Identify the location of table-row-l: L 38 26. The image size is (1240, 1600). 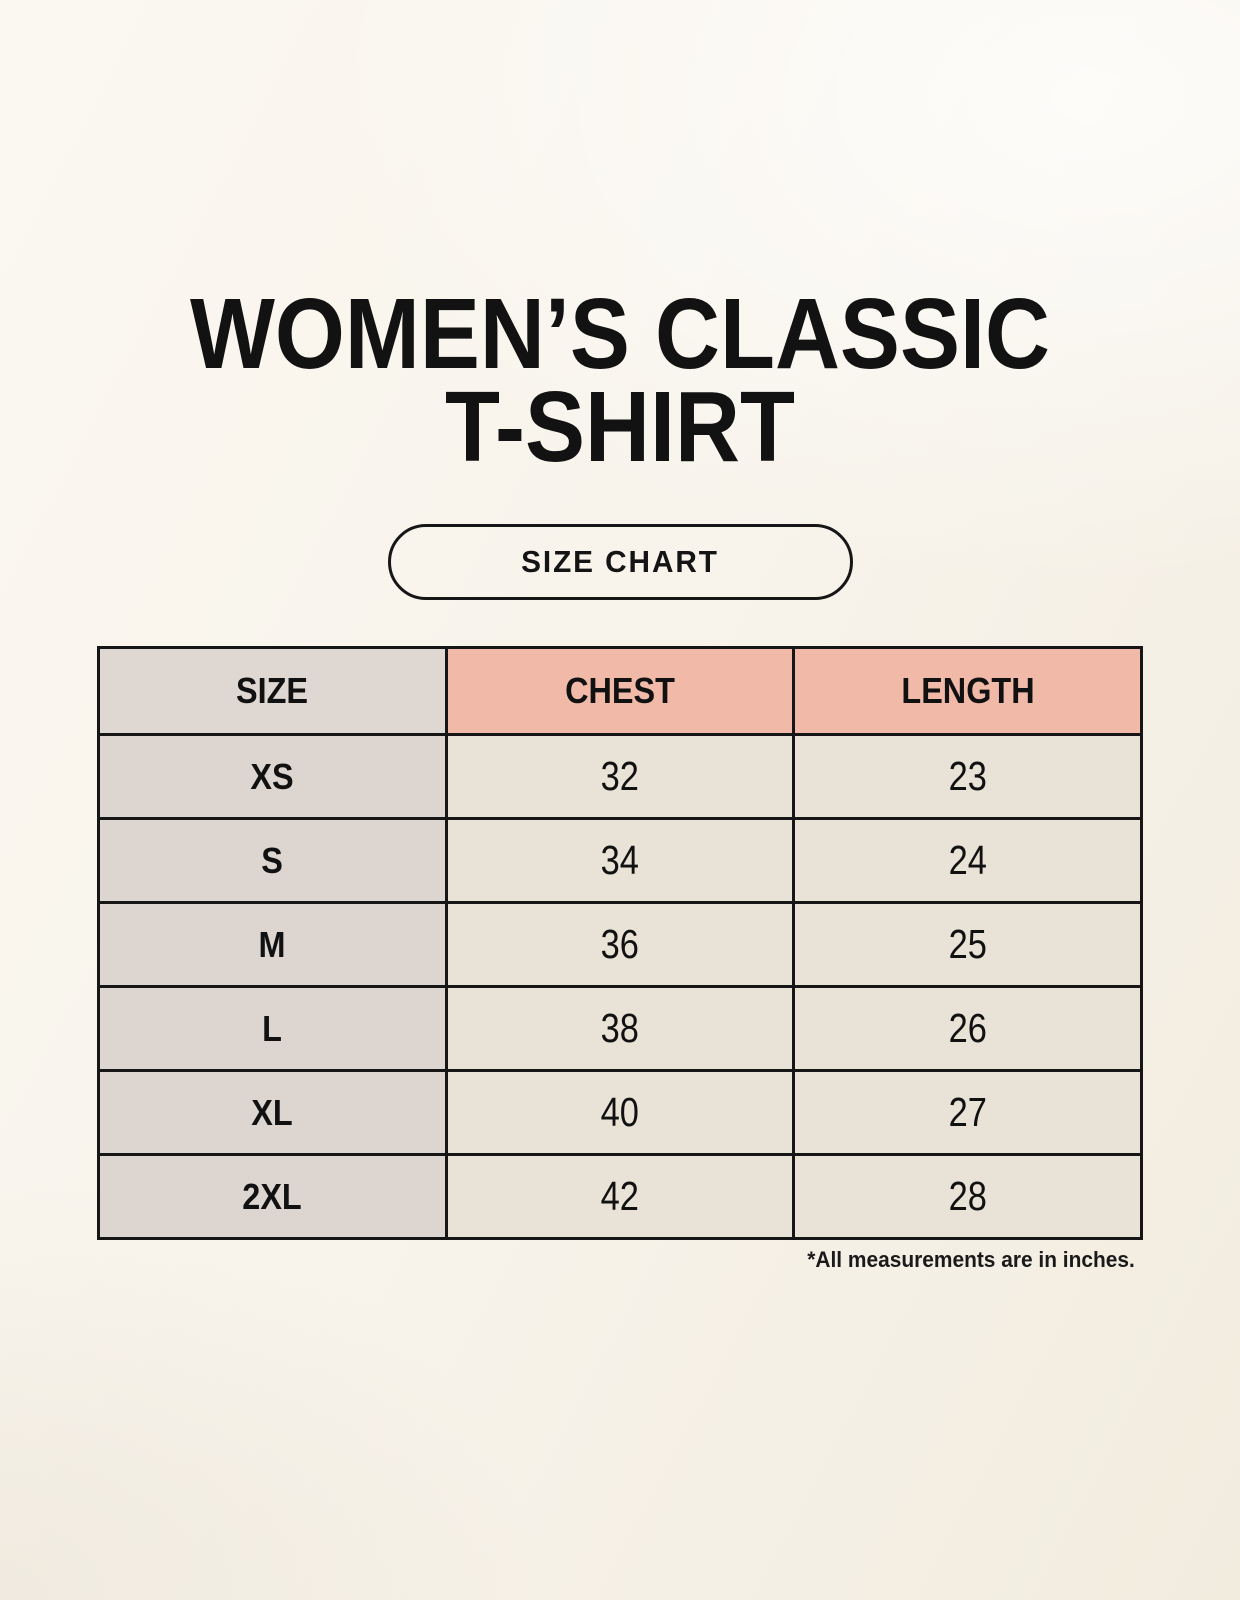
(620, 1028).